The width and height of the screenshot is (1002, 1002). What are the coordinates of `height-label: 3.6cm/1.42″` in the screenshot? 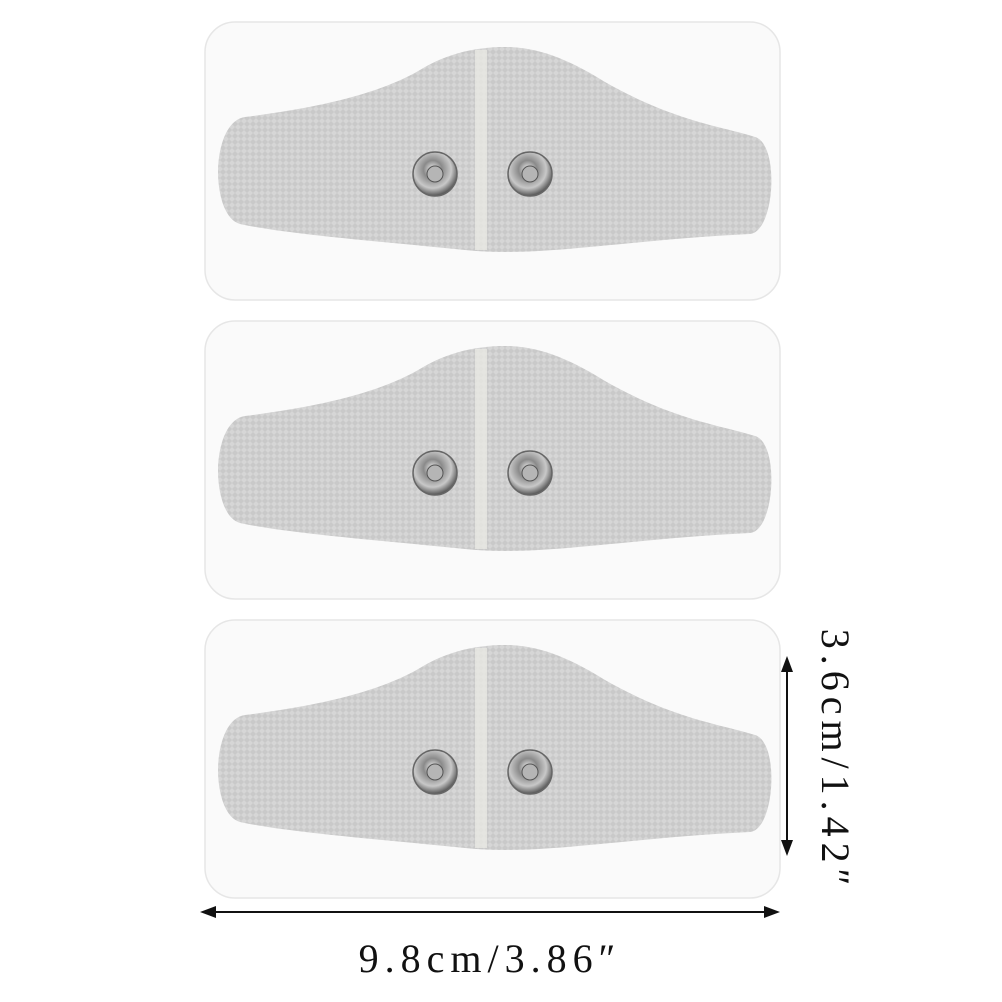 It's located at (835, 760).